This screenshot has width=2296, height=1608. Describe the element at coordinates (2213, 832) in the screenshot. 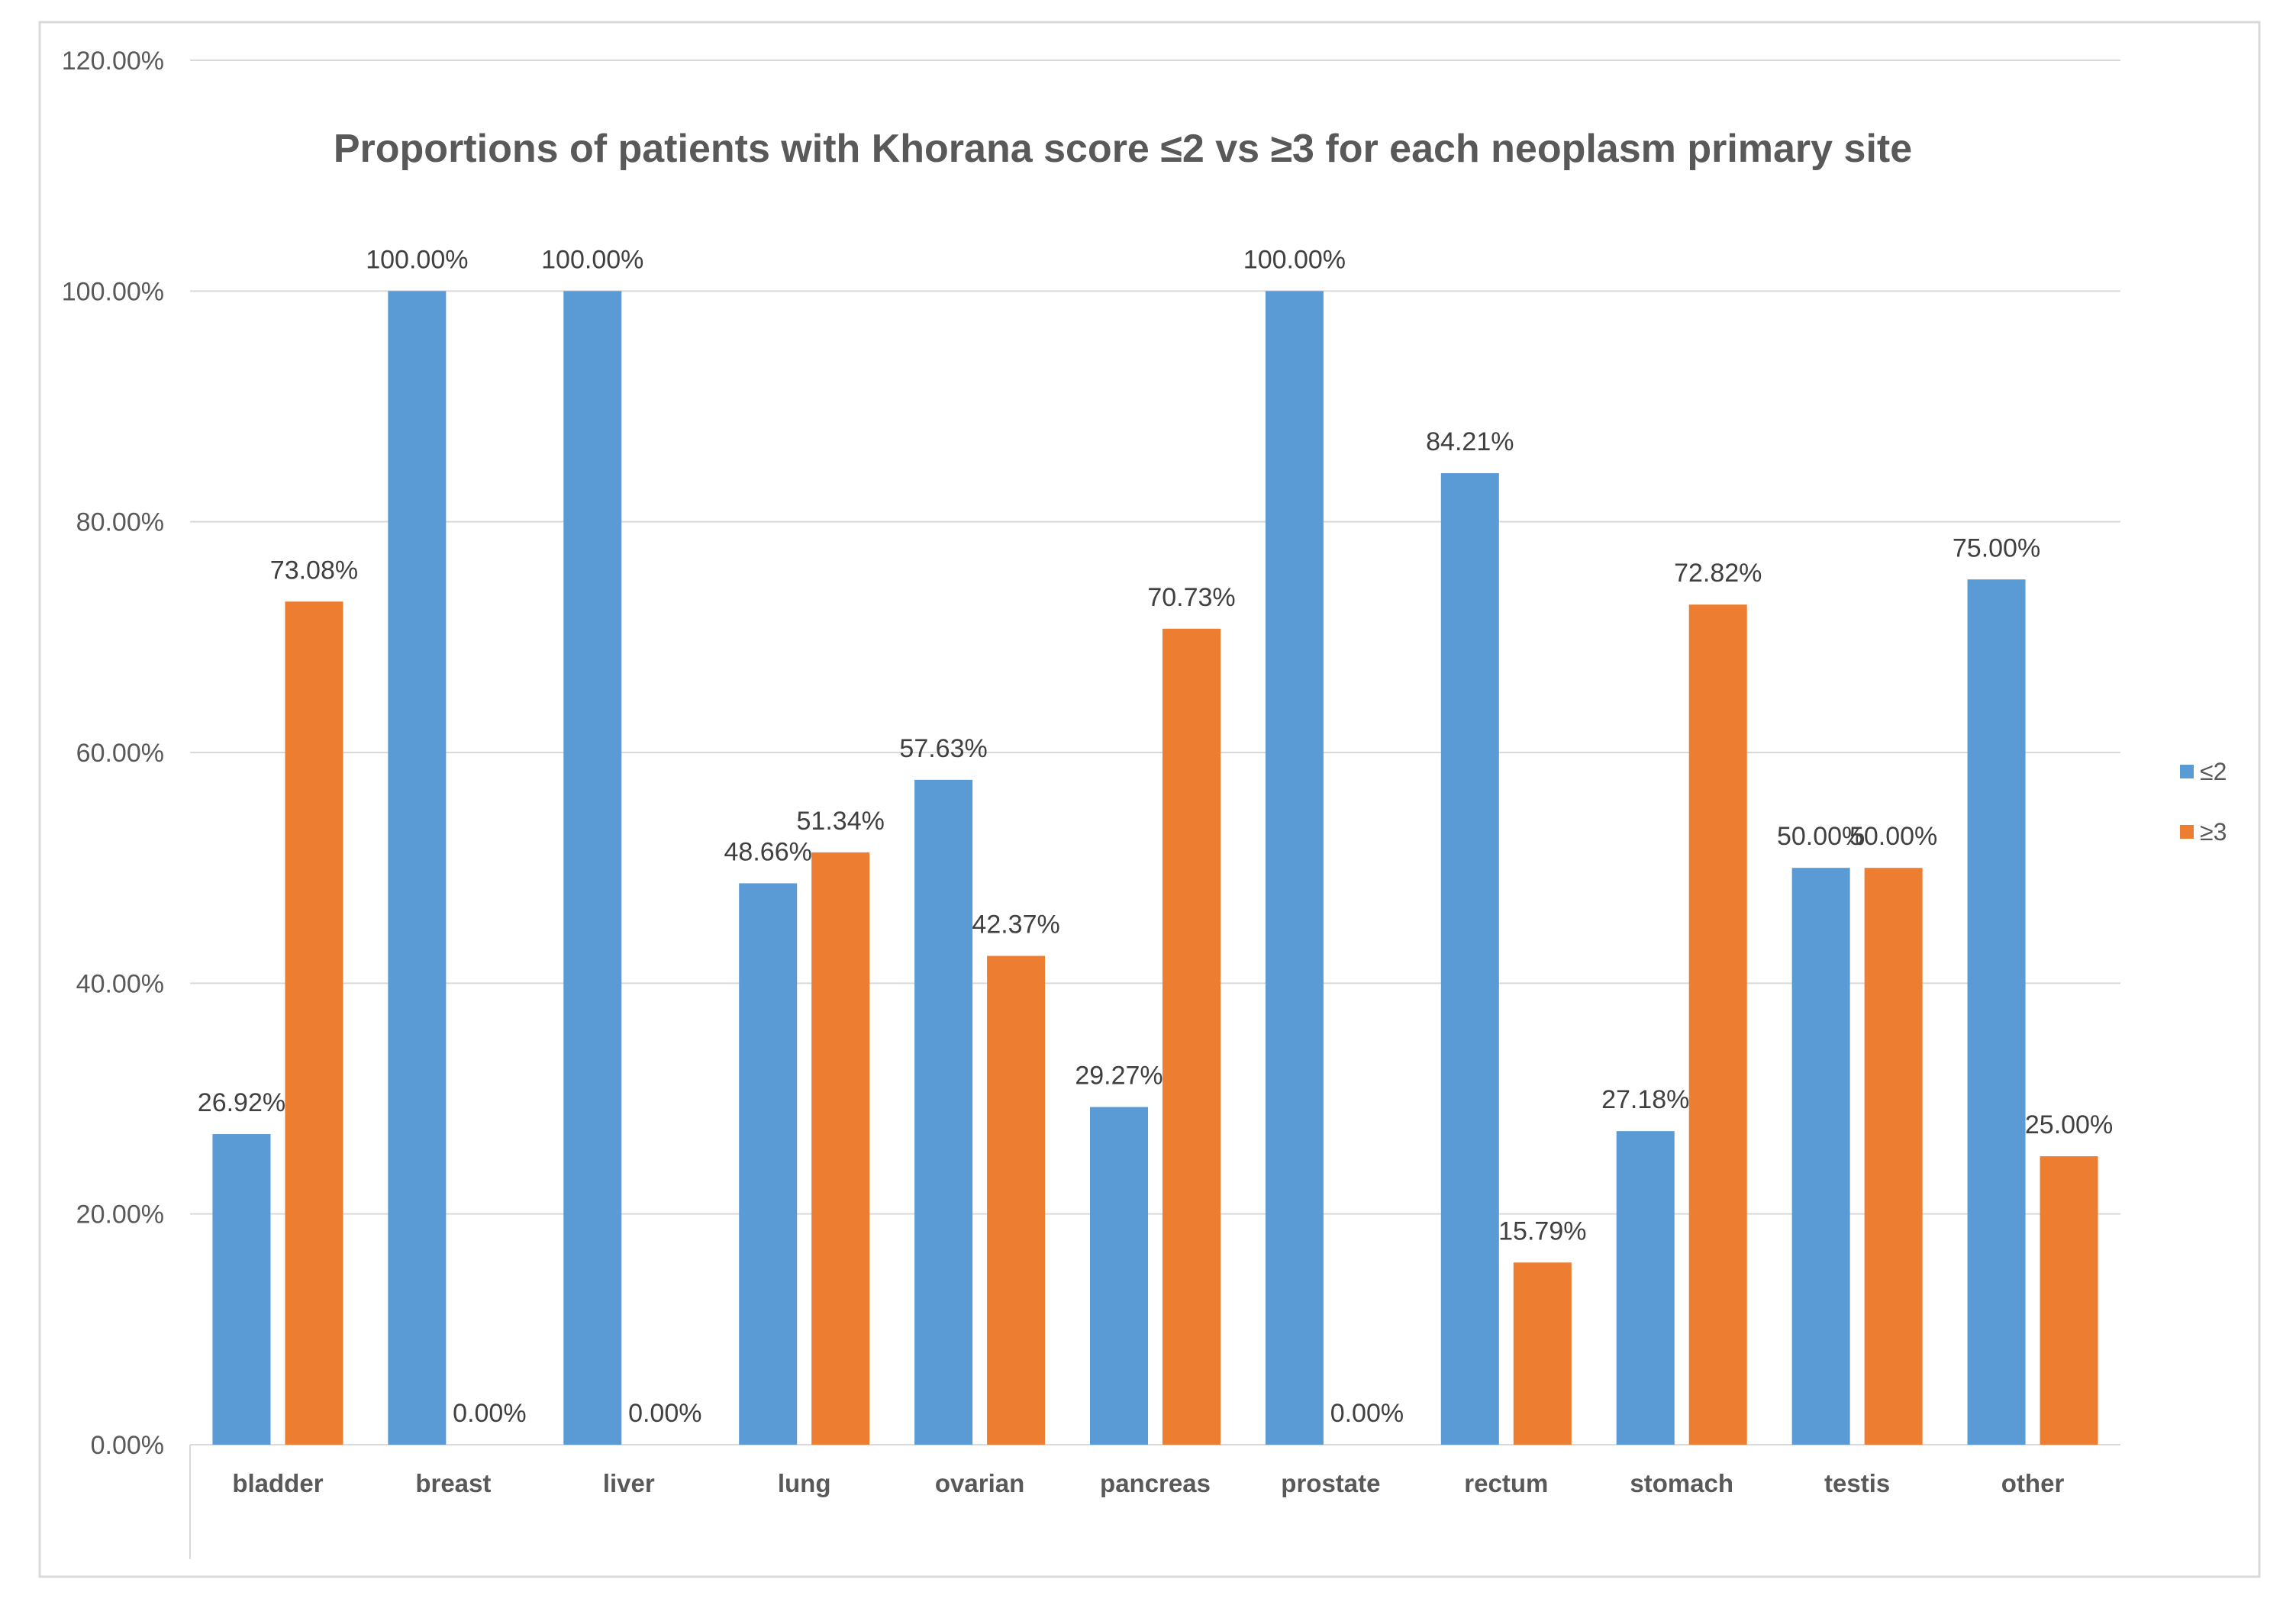

I see `legend-label-series-2: ≥3` at that location.